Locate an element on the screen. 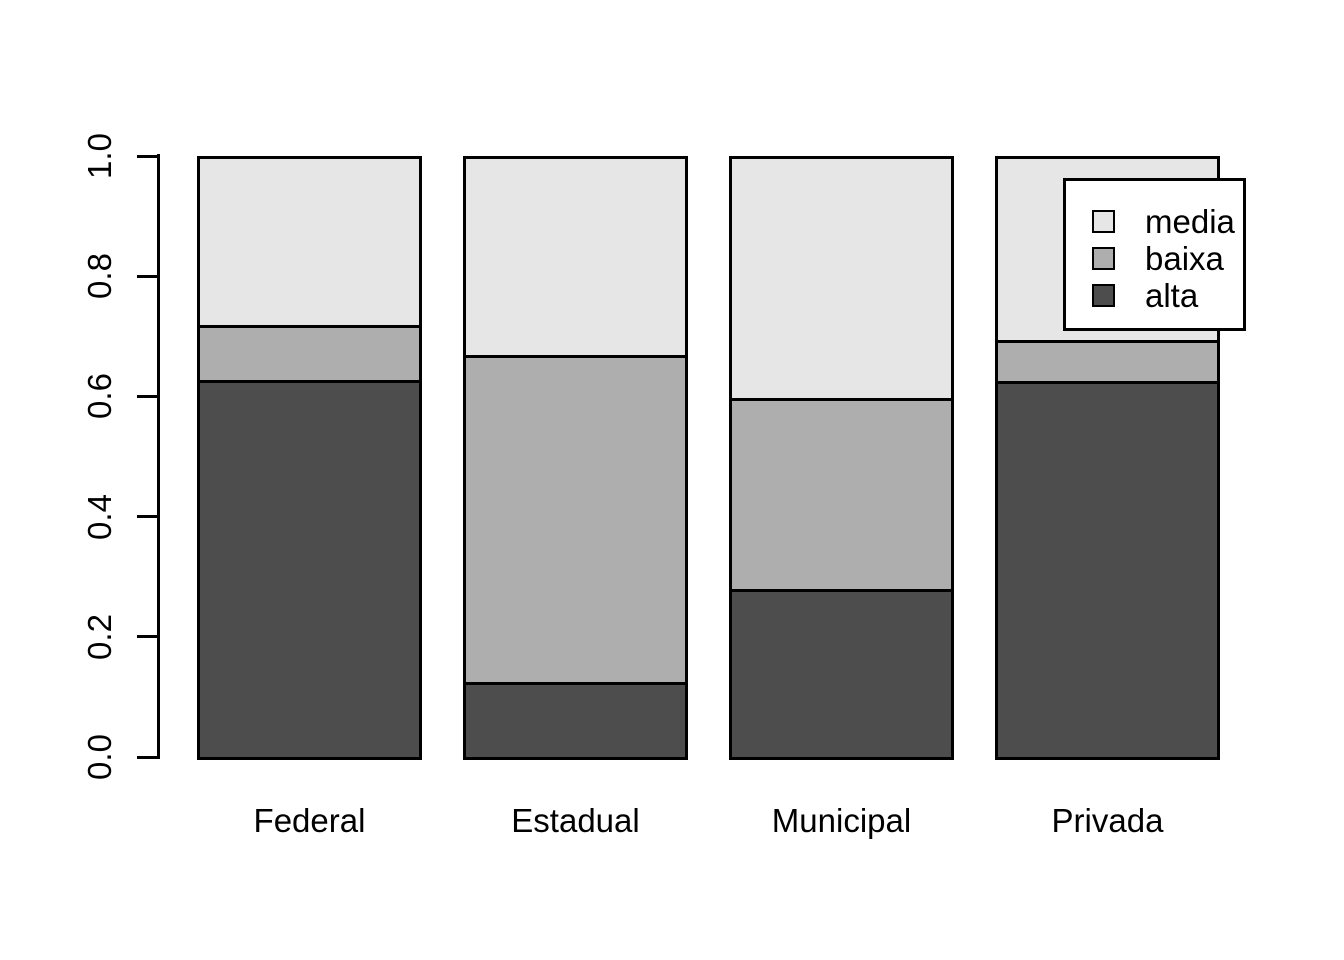  x-axis-label-municipal: Municipal is located at coordinates (841, 820).